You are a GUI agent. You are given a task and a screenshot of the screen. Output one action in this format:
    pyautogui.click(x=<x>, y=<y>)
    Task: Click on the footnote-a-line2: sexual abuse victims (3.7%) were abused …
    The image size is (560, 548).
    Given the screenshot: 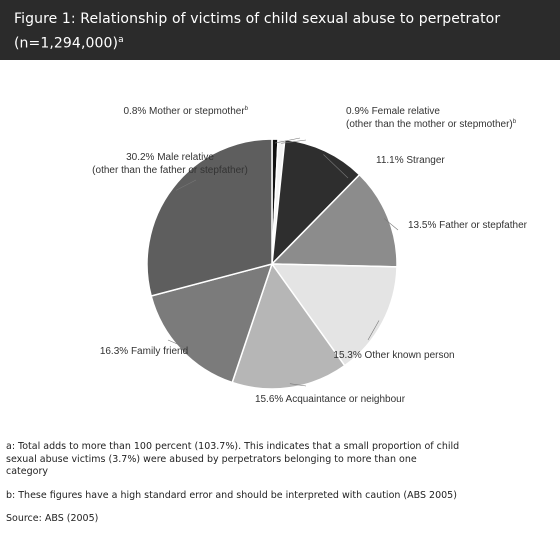 What is the action you would take?
    pyautogui.click(x=211, y=459)
    